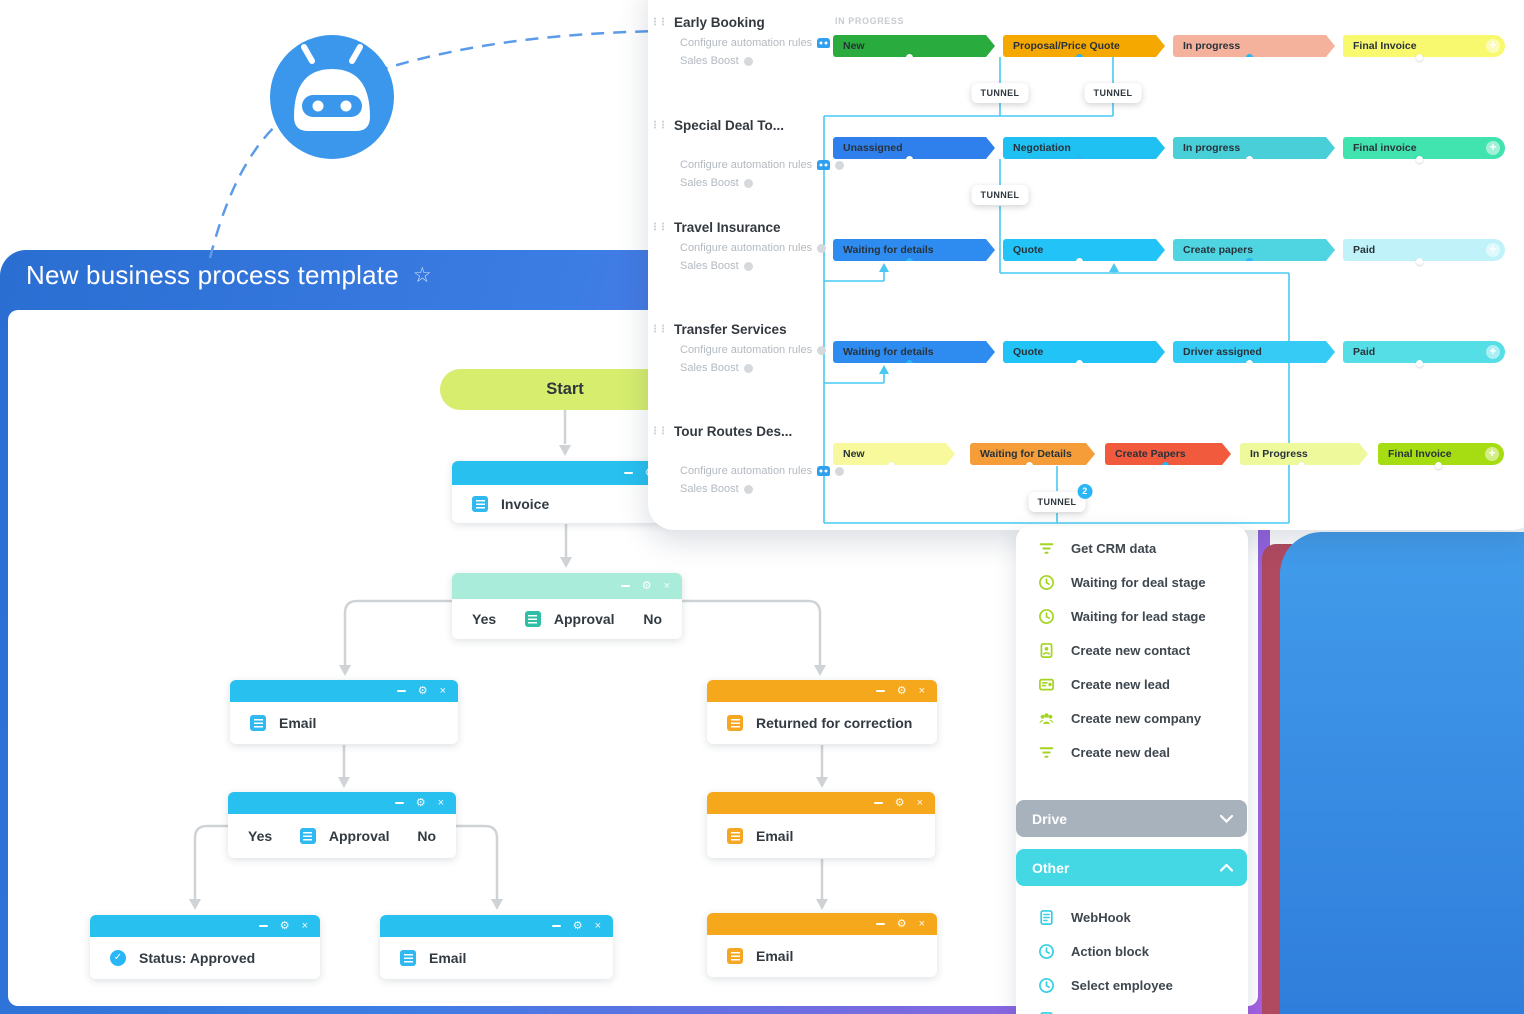 The height and width of the screenshot is (1014, 1524). What do you see at coordinates (1138, 985) in the screenshot?
I see `sidebar-item-select-employee: Select employee` at bounding box center [1138, 985].